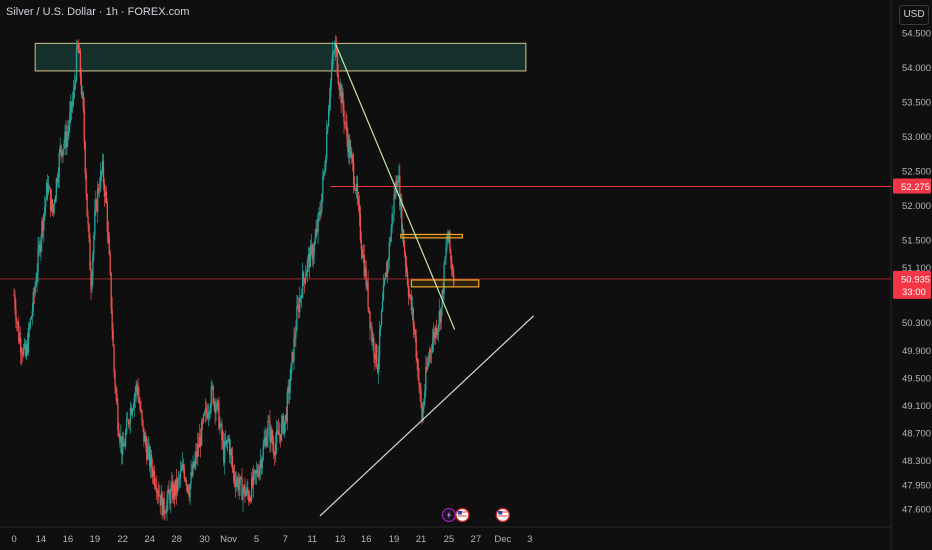 The height and width of the screenshot is (550, 932). I want to click on symbol-title: Silver / U.S. Dollar · 1h · FOREX.com, so click(98, 12).